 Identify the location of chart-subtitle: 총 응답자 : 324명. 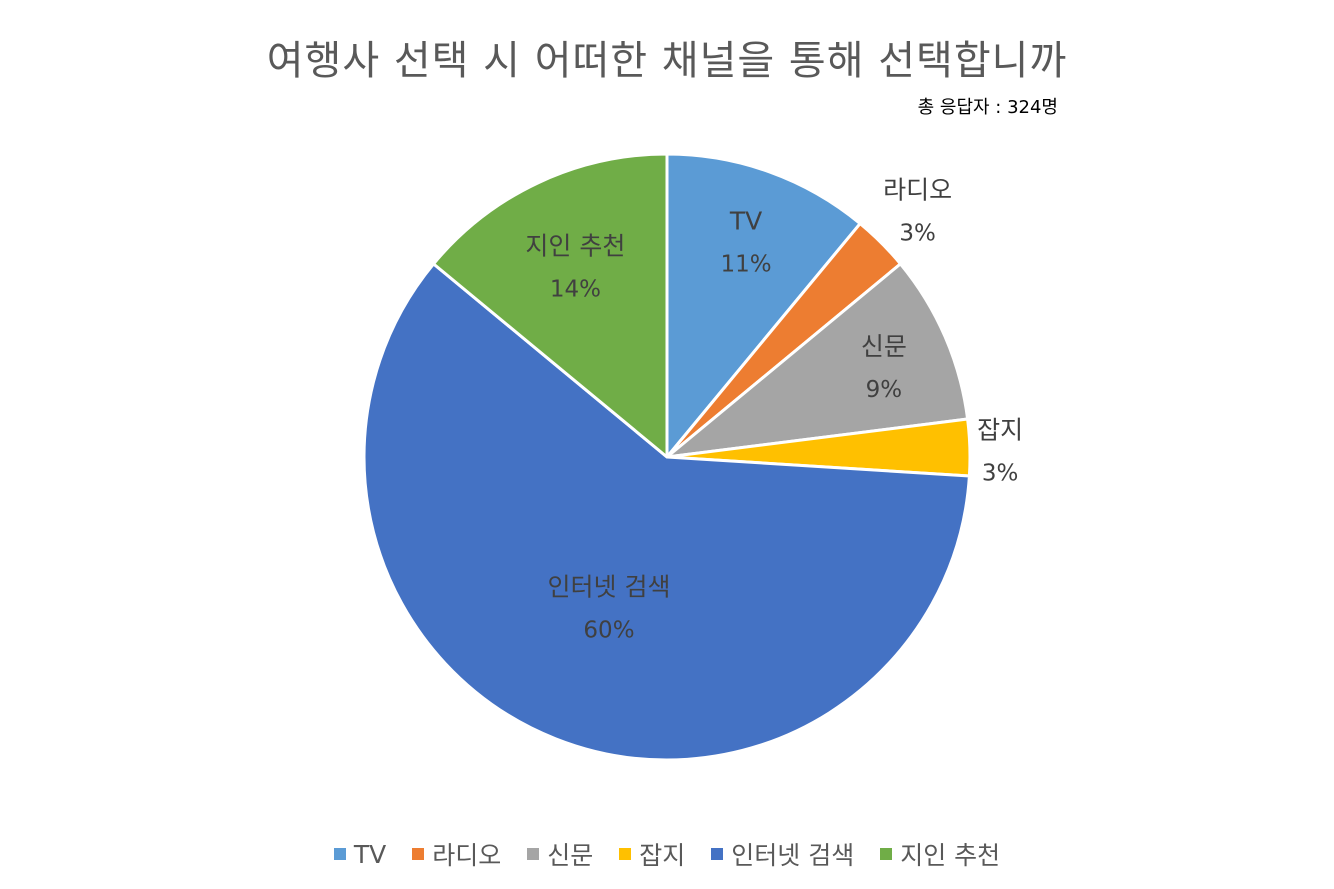
(987, 107).